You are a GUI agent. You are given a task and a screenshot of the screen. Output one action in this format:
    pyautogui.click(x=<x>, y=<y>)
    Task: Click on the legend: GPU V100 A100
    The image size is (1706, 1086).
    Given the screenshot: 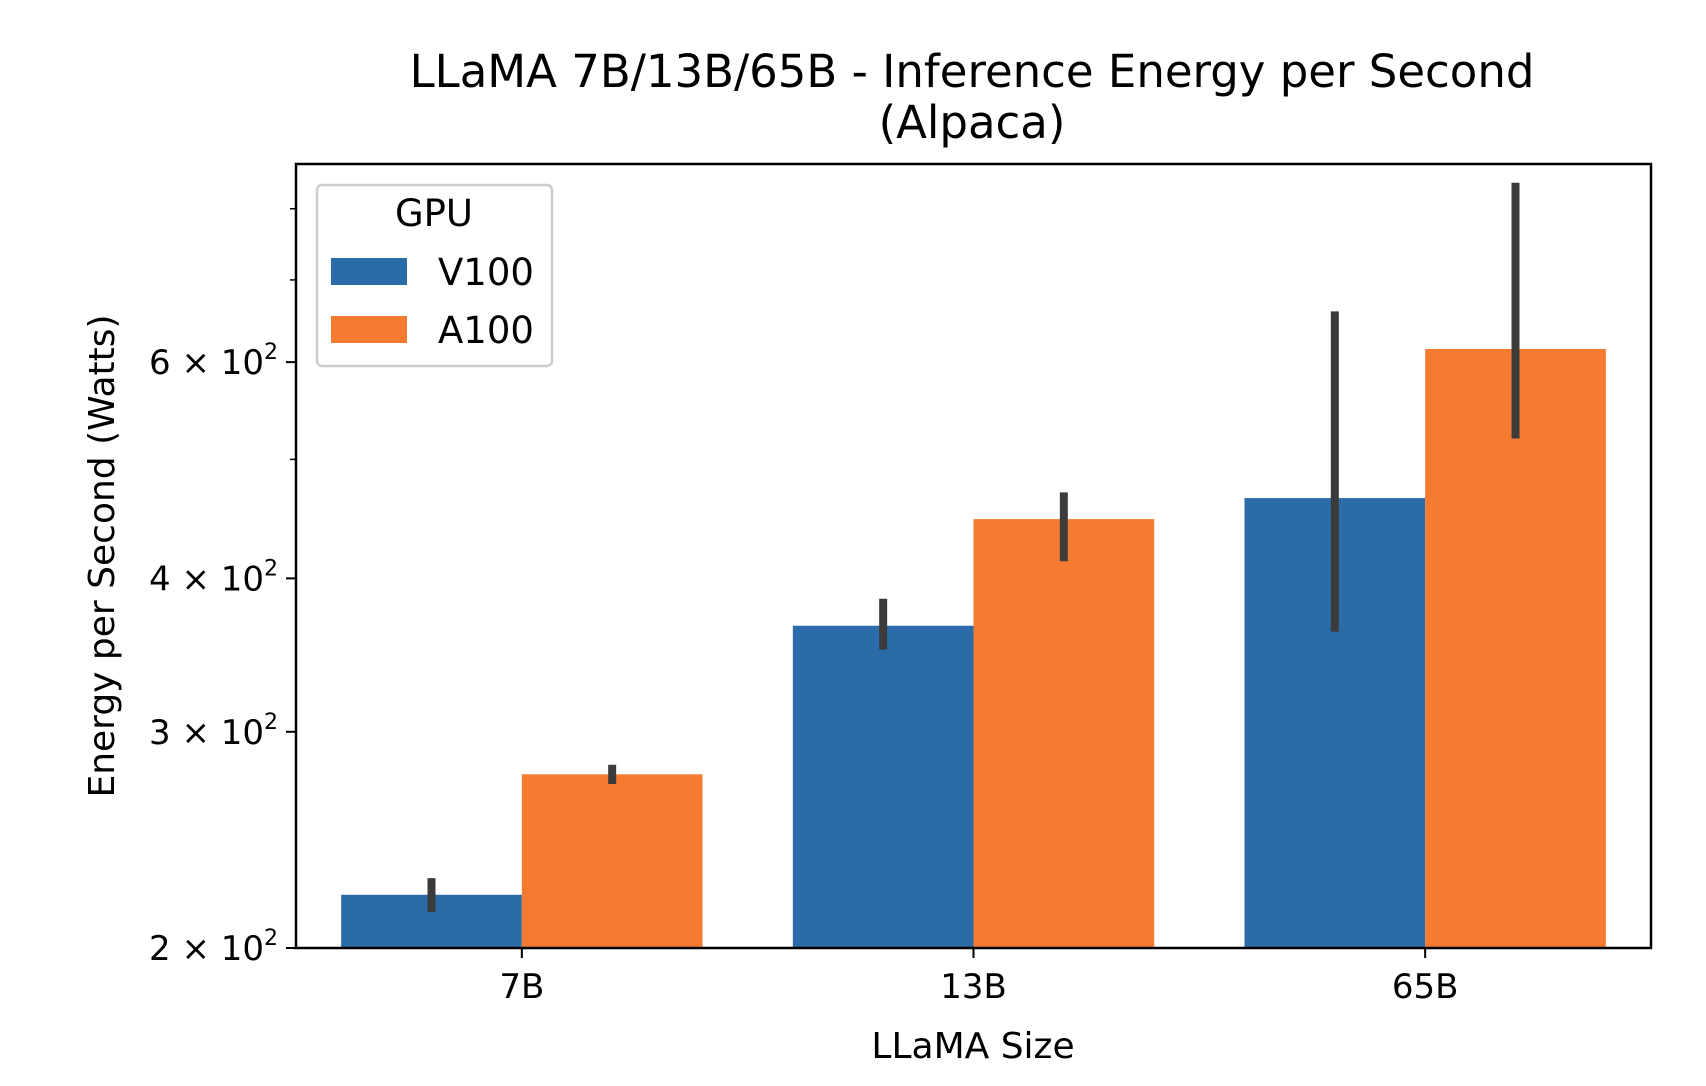 What is the action you would take?
    pyautogui.click(x=434, y=275)
    